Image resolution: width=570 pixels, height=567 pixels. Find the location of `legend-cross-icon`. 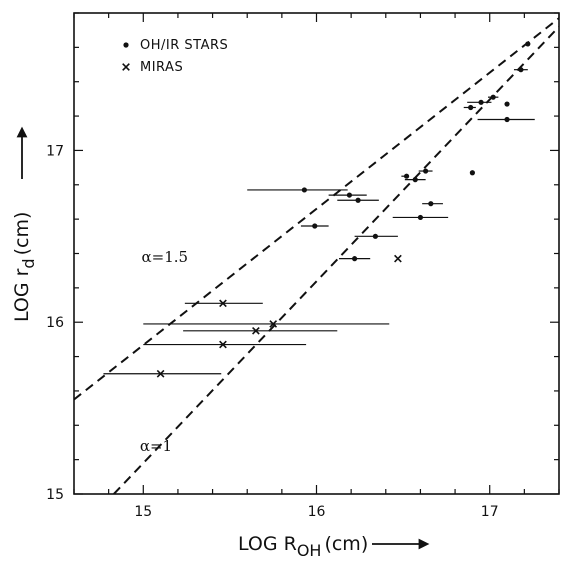

legend-cross-icon is located at coordinates (126, 67).